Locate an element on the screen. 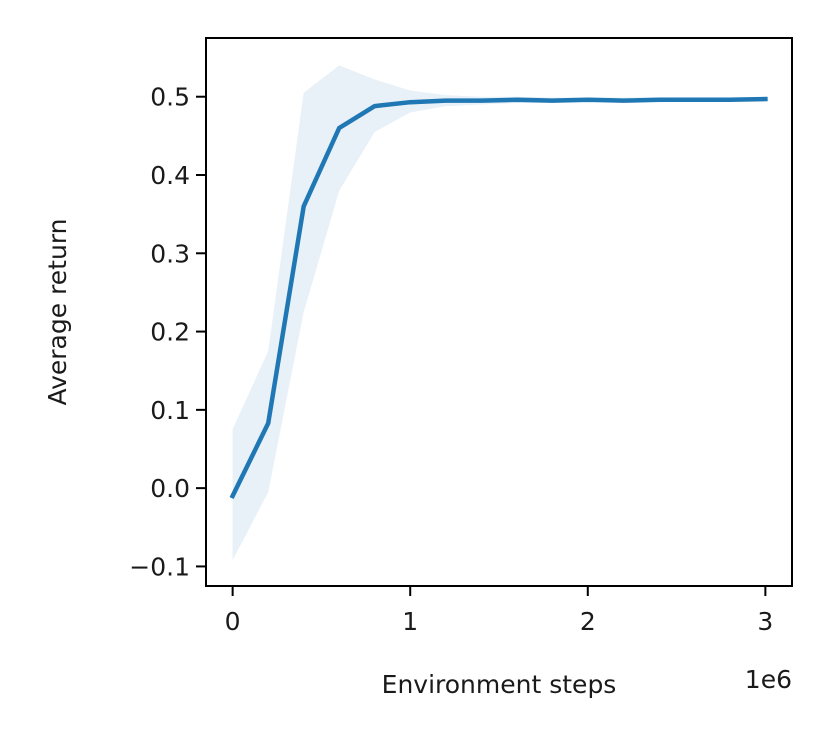  x-offset-label: 1e6 is located at coordinates (768, 679).